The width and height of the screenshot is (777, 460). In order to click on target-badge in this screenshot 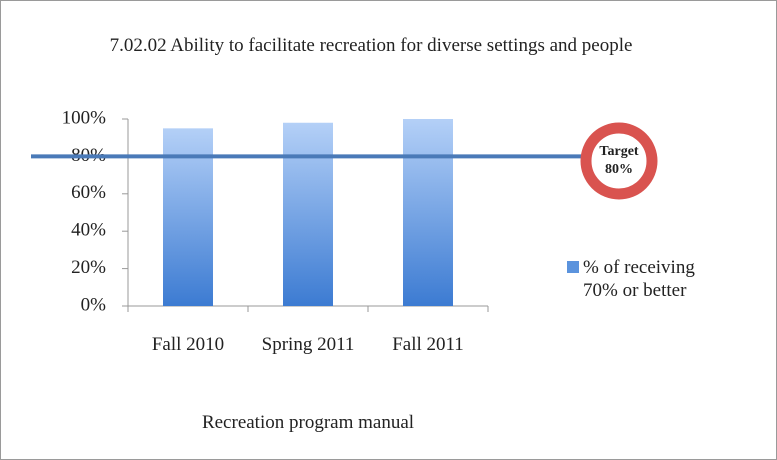, I will do `click(619, 161)`.